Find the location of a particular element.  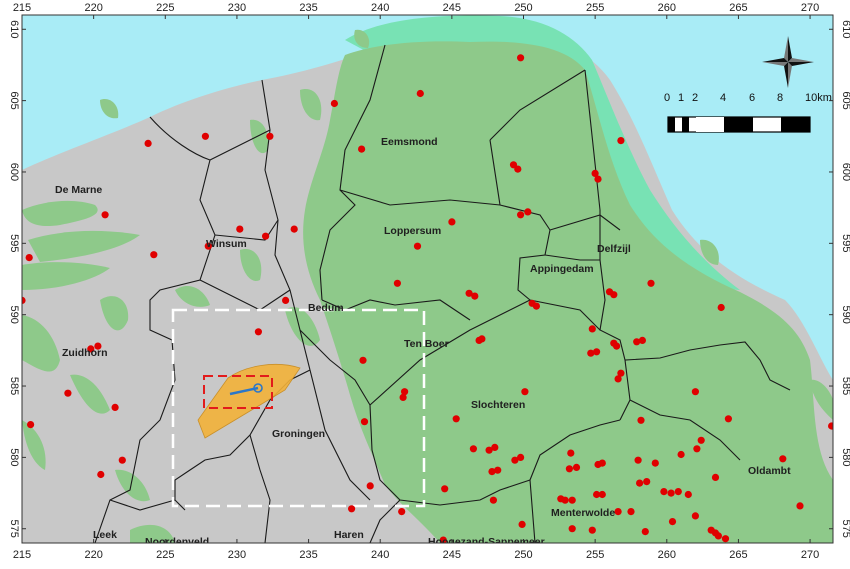

scale-label-6: 6 is located at coordinates (752, 98).